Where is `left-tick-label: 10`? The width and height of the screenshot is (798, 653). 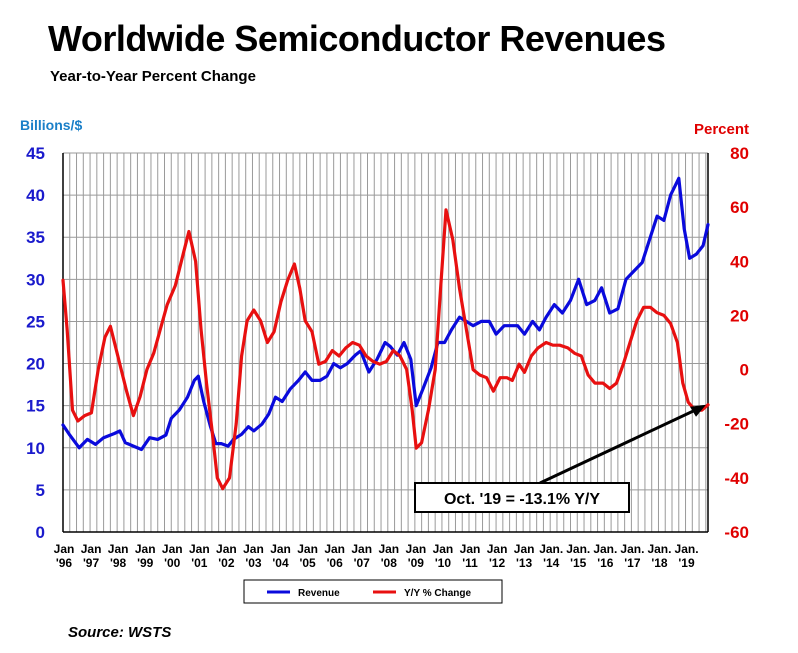 left-tick-label: 10 is located at coordinates (35, 448).